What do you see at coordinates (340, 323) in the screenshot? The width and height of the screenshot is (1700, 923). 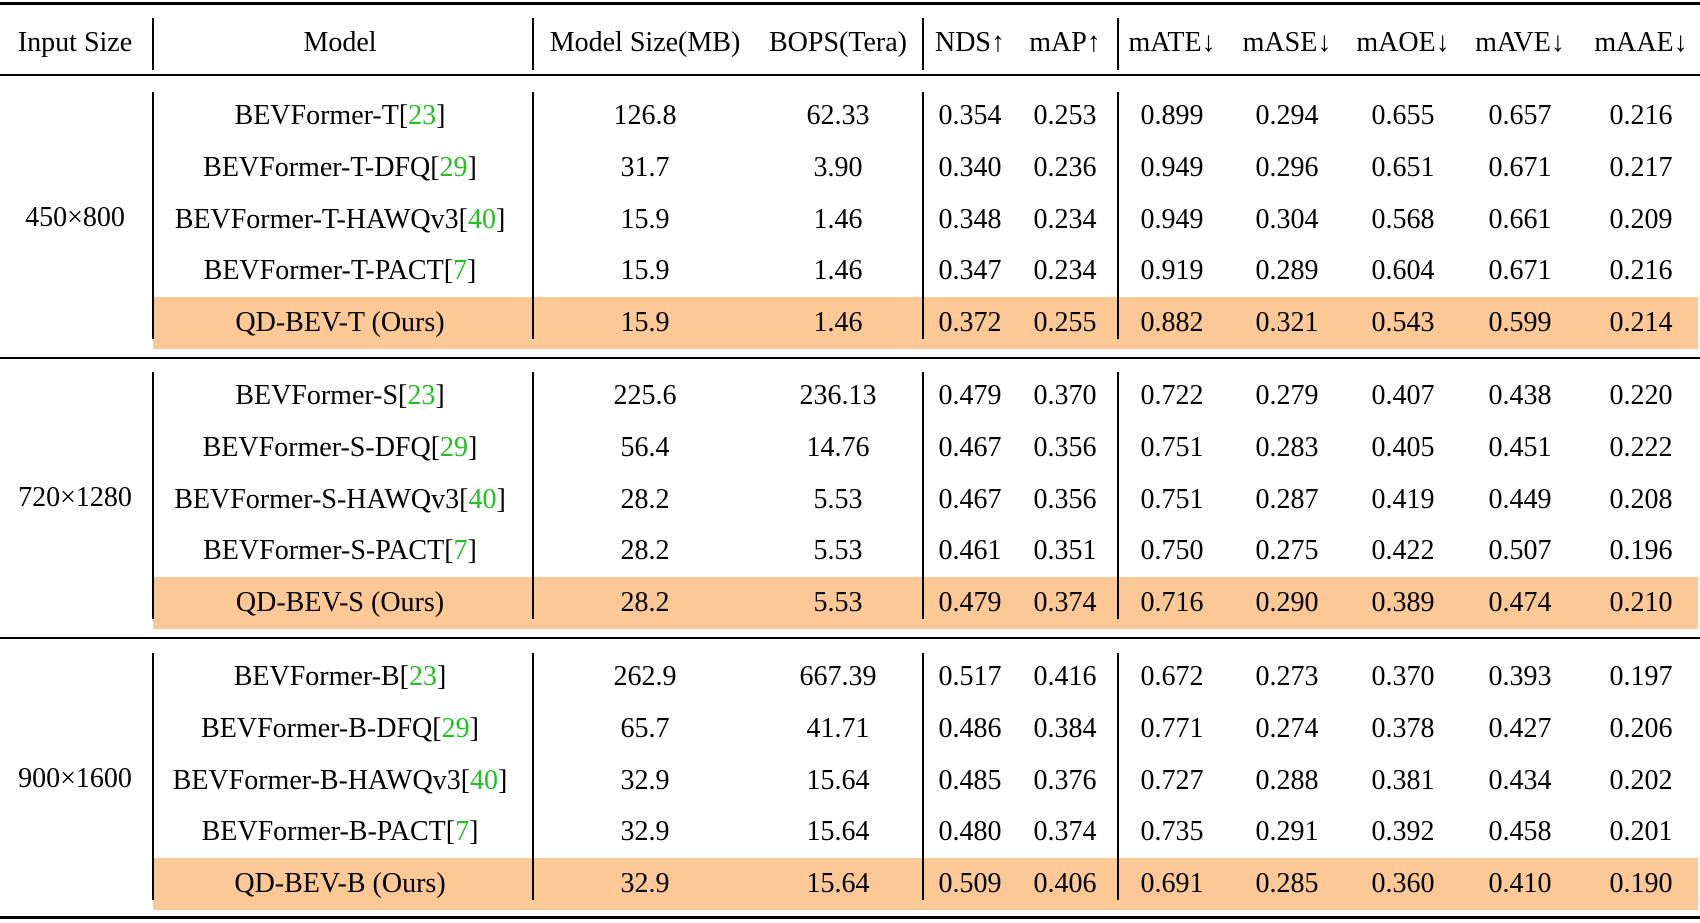 I see `model-name: QD-BEV-T (Ours)` at bounding box center [340, 323].